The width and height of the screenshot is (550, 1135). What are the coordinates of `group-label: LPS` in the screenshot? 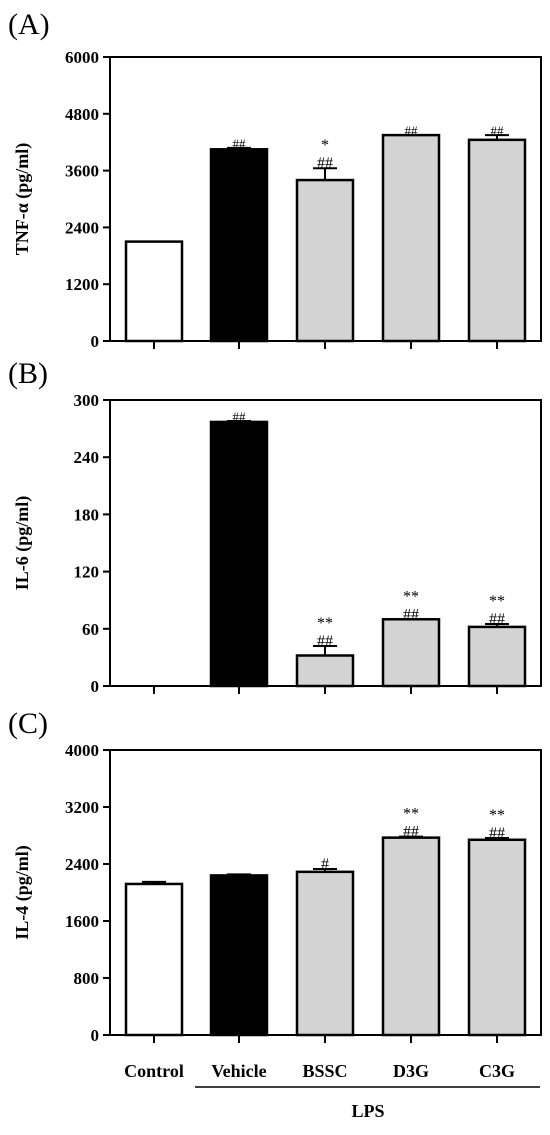 It's located at (367, 1111).